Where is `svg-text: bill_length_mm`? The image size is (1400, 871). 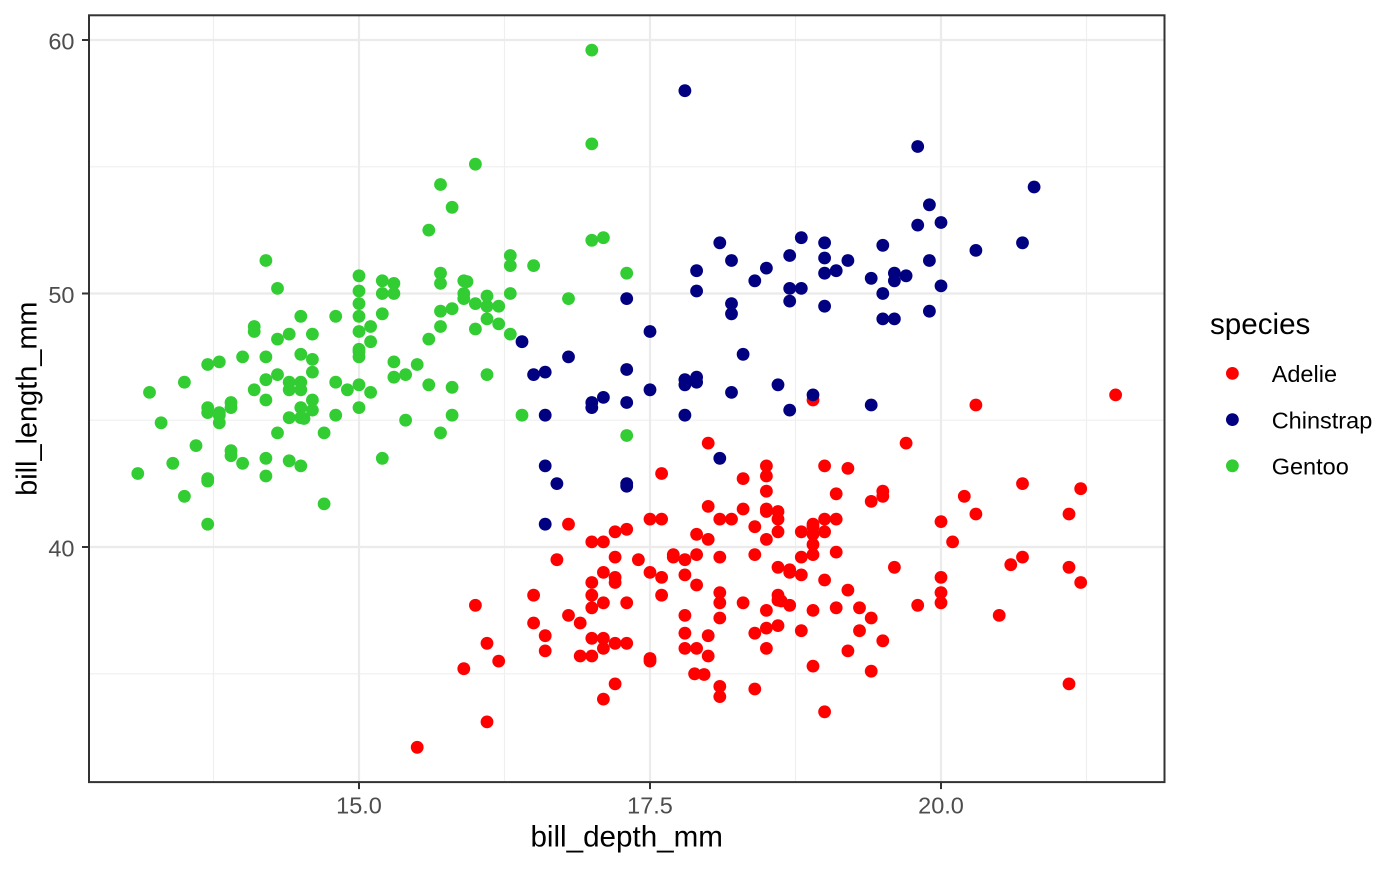
svg-text: bill_length_mm is located at coordinates (27, 399).